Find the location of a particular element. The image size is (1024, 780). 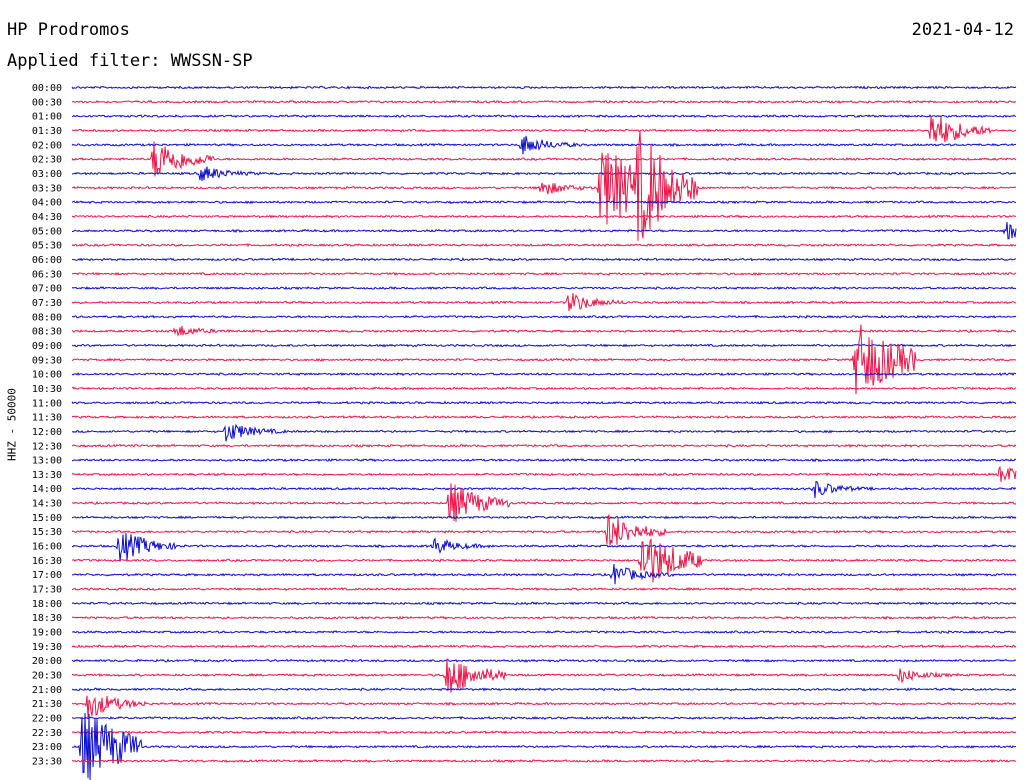

row-time-label: 22:30 is located at coordinates (47, 733).